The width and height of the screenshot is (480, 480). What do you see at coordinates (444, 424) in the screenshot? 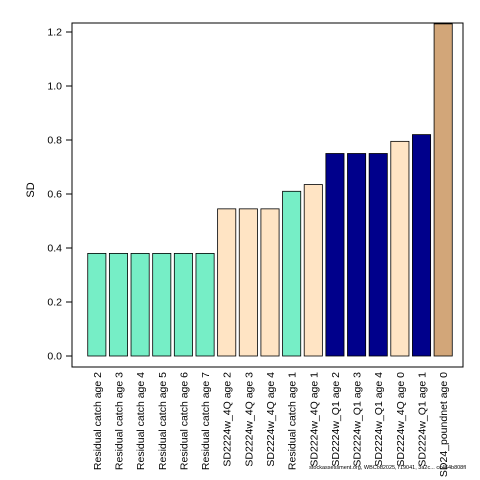
I see `x-category-label: SD24_poundnet age 0` at bounding box center [444, 424].